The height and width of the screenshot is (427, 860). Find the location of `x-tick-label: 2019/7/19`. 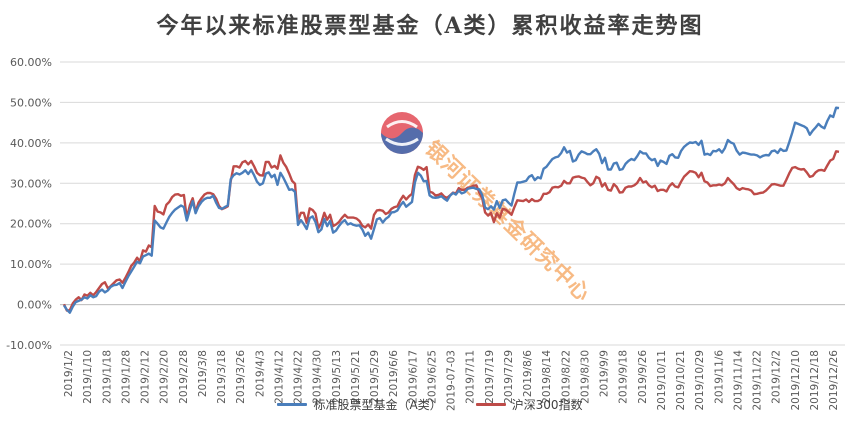

x-tick-label: 2019/7/19 is located at coordinates (490, 377).